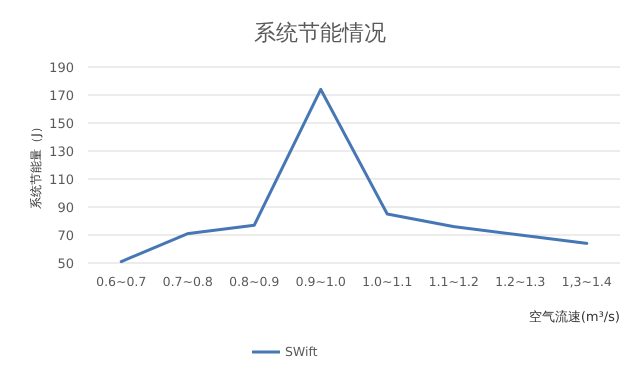 The height and width of the screenshot is (384, 640). Describe the element at coordinates (301, 351) in the screenshot. I see `legend-label: SWift` at that location.